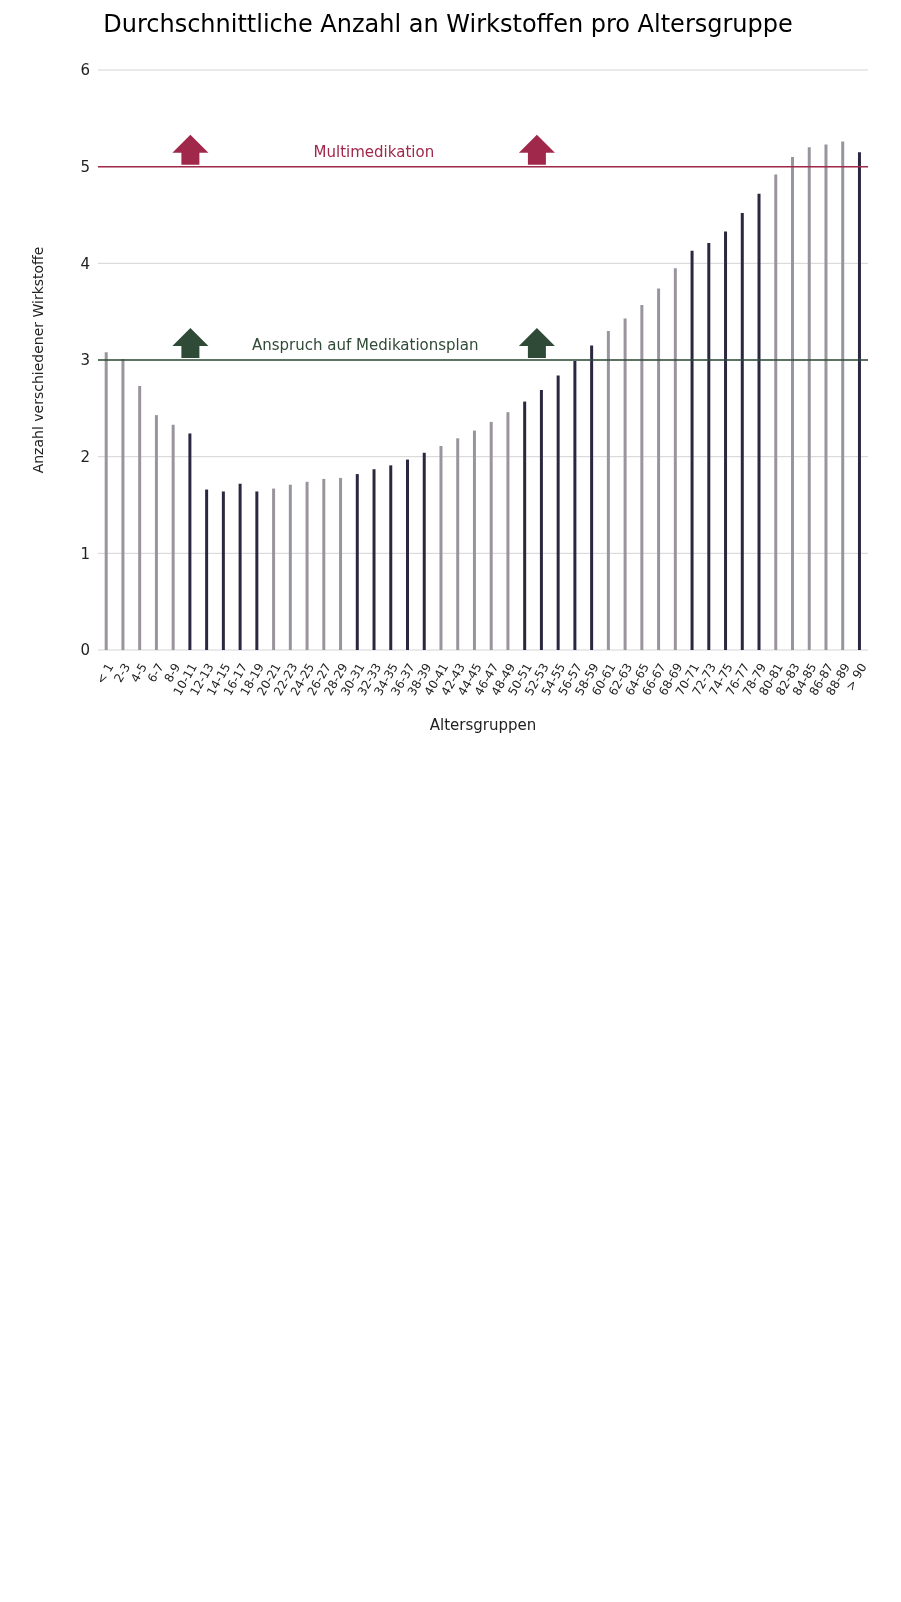  What do you see at coordinates (483, 725) in the screenshot?
I see `x-axis-title: Altersgruppen` at bounding box center [483, 725].